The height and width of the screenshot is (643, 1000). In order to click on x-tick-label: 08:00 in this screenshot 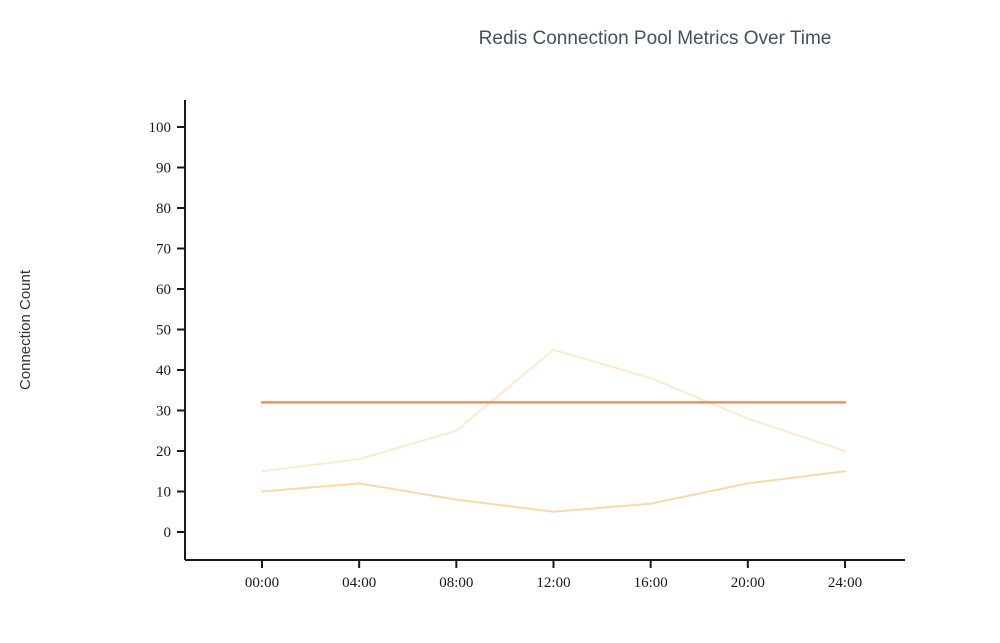, I will do `click(456, 583)`.